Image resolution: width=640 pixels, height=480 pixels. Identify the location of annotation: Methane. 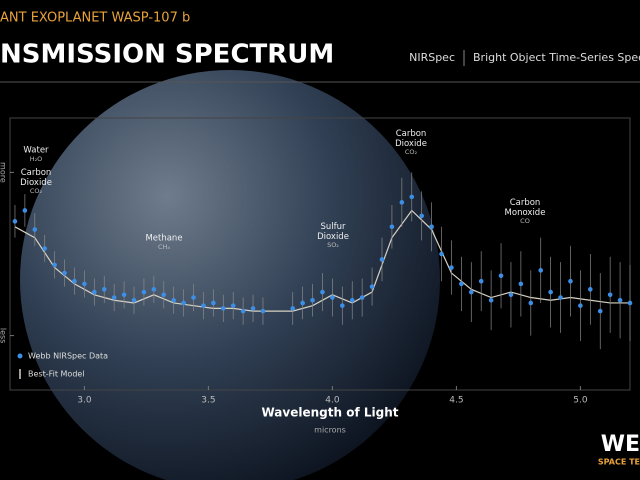
(163, 239).